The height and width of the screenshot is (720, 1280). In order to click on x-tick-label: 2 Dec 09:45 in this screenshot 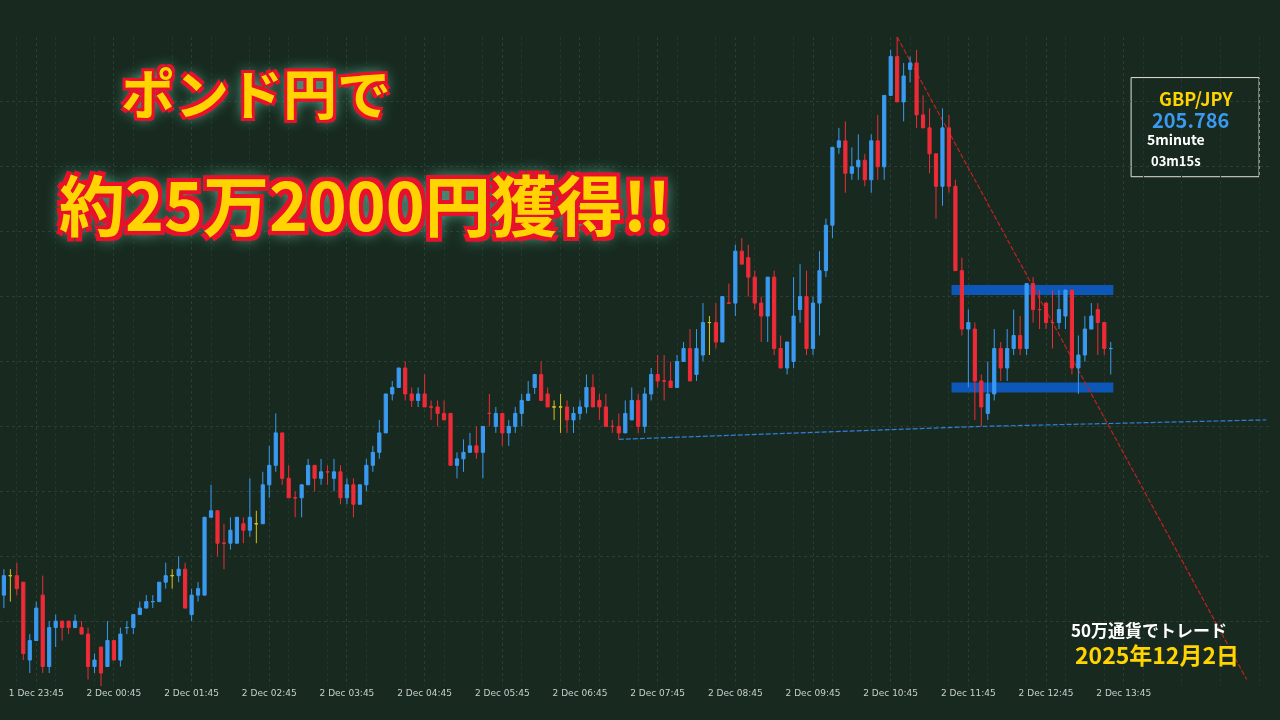, I will do `click(813, 693)`.